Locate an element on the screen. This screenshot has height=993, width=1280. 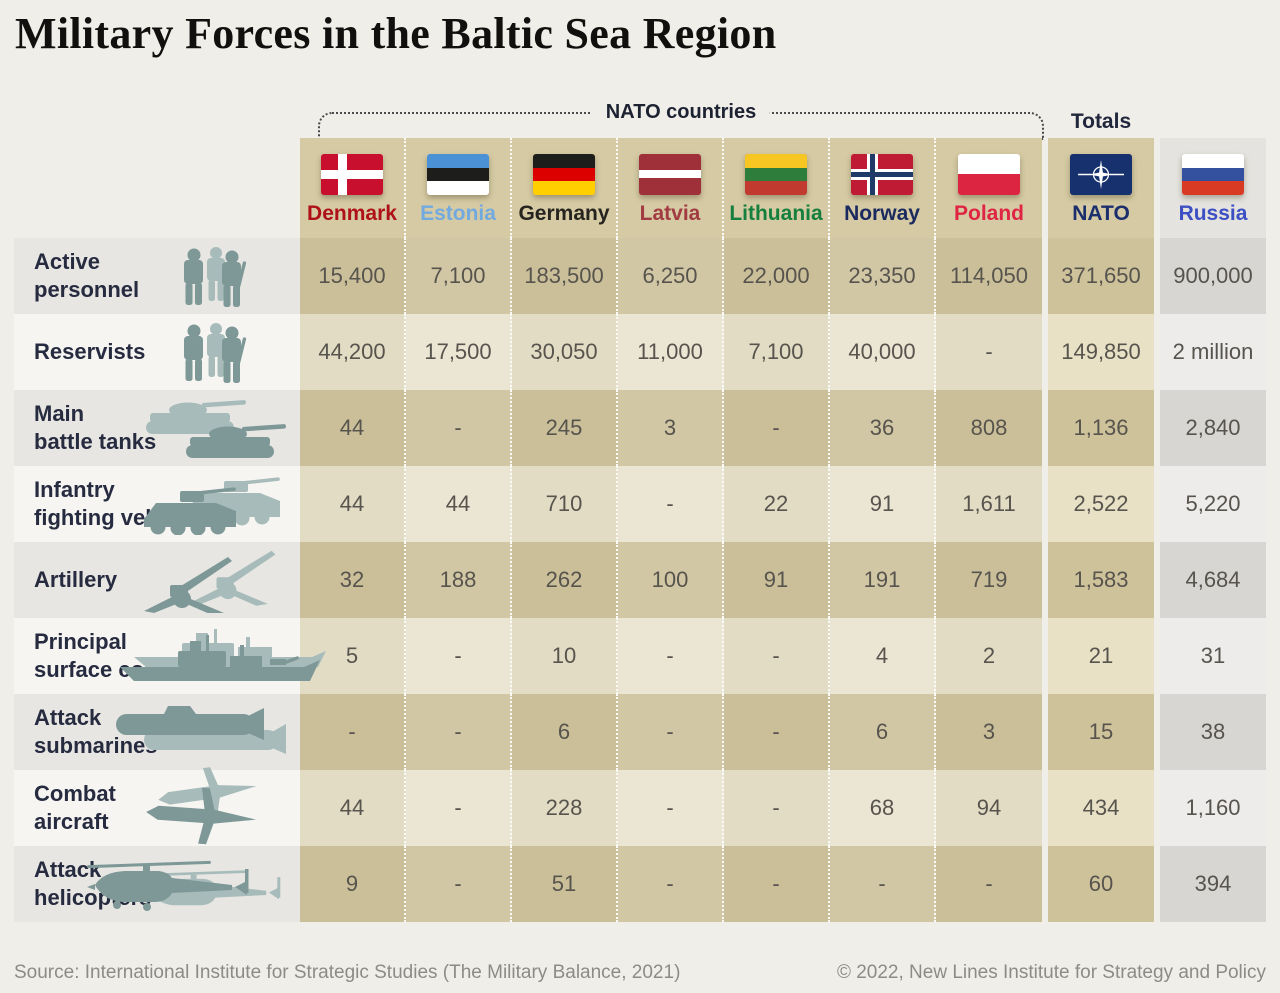
column-label: Latvia is located at coordinates (670, 213).